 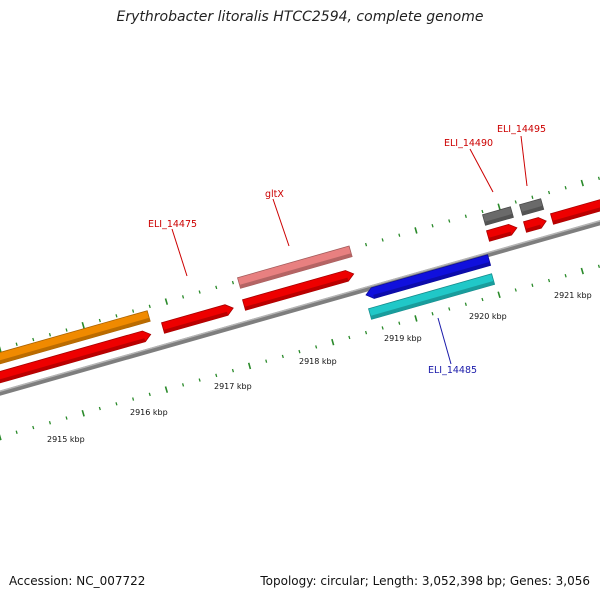 I want to click on gene-label-eli-14485: ELI_14485, so click(x=452, y=370).